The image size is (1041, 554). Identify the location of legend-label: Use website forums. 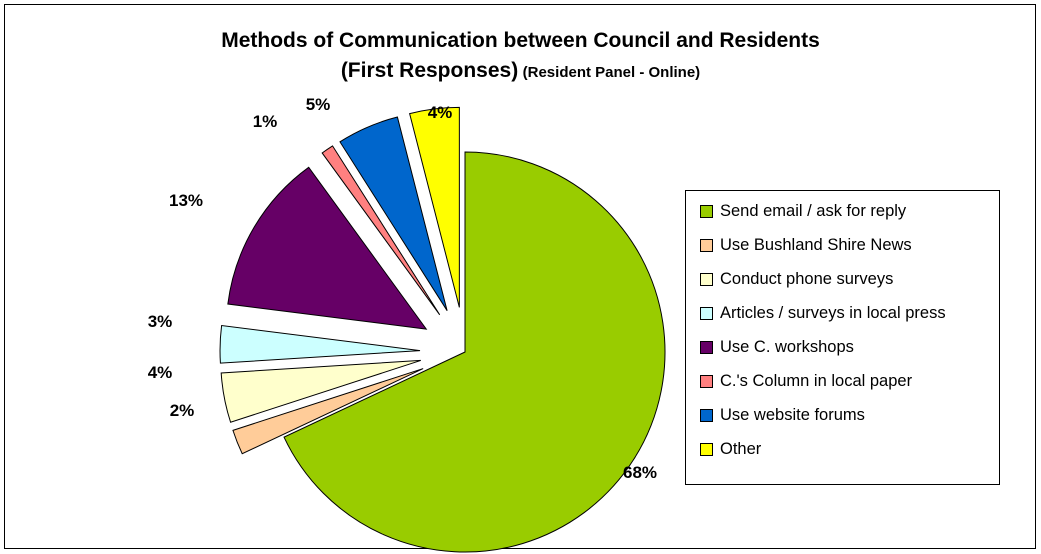
(792, 414).